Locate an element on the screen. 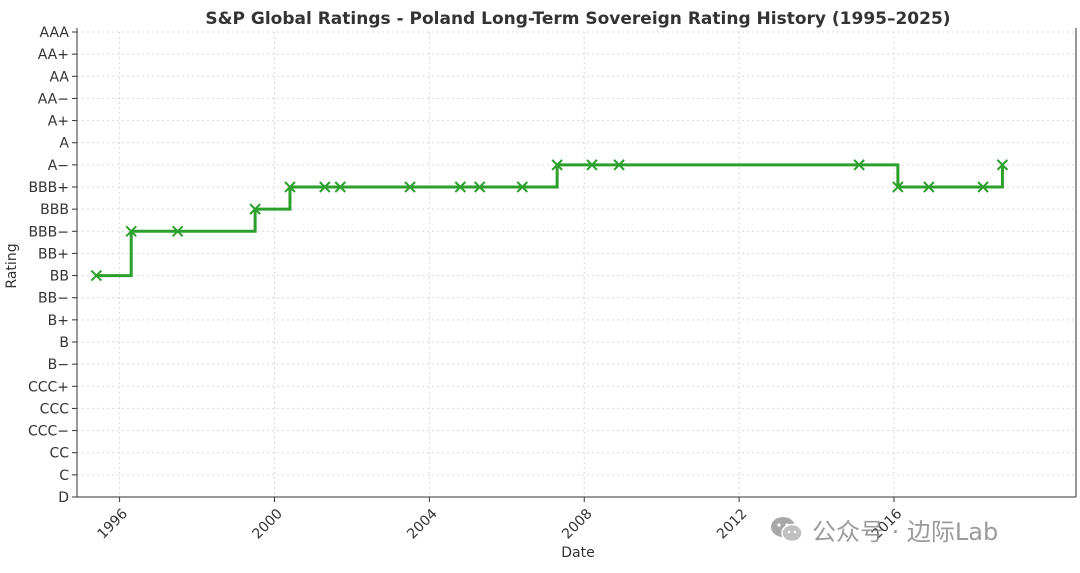  y-tick-label: CCC+ is located at coordinates (48, 387).